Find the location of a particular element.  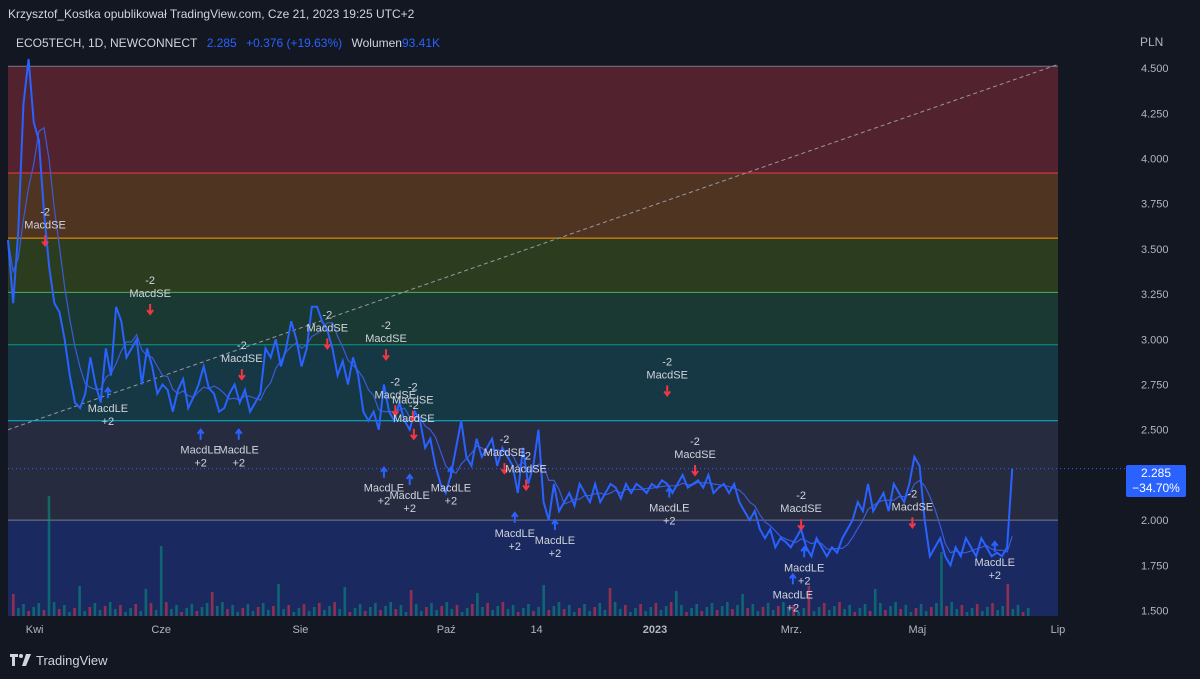

y-tick-label: 2.500 is located at coordinates (1155, 431).